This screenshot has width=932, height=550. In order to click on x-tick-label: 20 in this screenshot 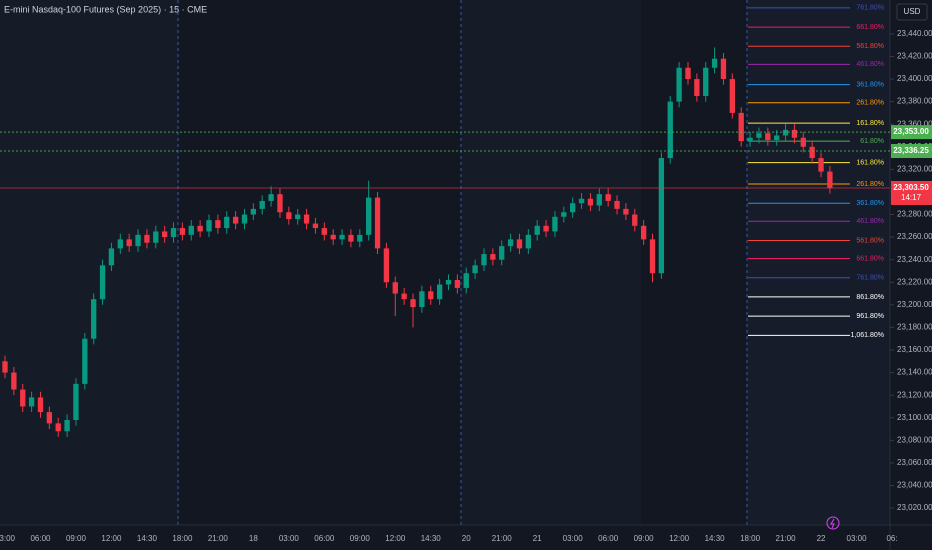, I will do `click(466, 538)`.